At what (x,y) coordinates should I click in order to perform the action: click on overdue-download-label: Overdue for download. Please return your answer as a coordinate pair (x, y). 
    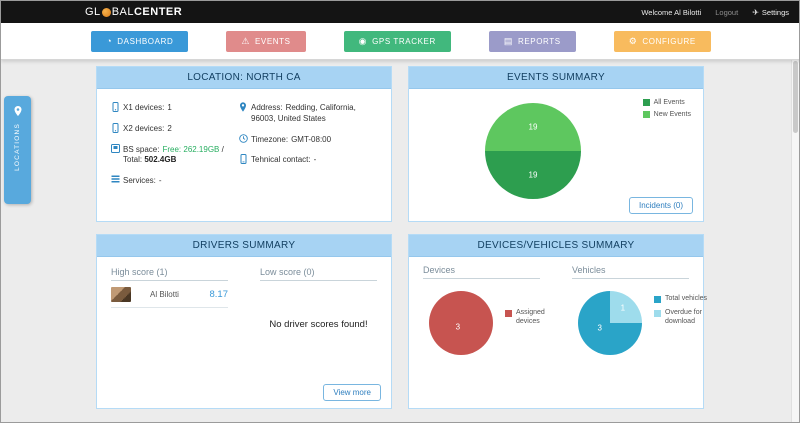
    Looking at the image, I should click on (683, 316).